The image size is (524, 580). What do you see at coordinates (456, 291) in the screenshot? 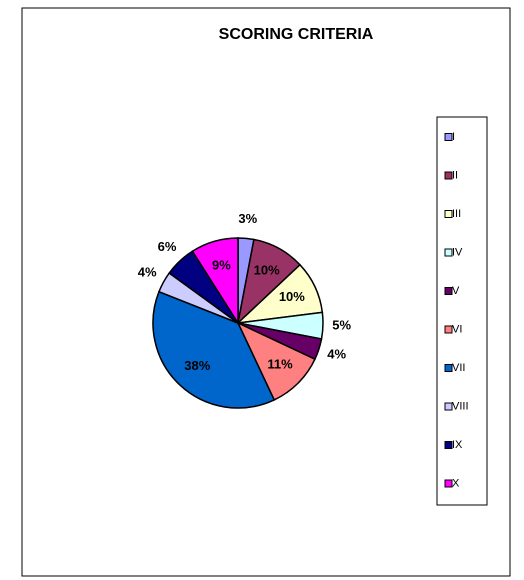
I see `legend-label: V` at bounding box center [456, 291].